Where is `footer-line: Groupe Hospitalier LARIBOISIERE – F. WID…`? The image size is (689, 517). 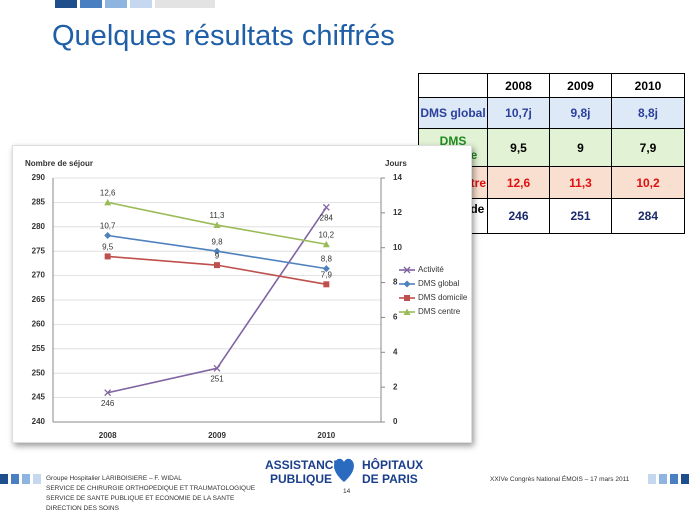
footer-line: Groupe Hospitalier LARIBOISIERE – F. WID… is located at coordinates (114, 478).